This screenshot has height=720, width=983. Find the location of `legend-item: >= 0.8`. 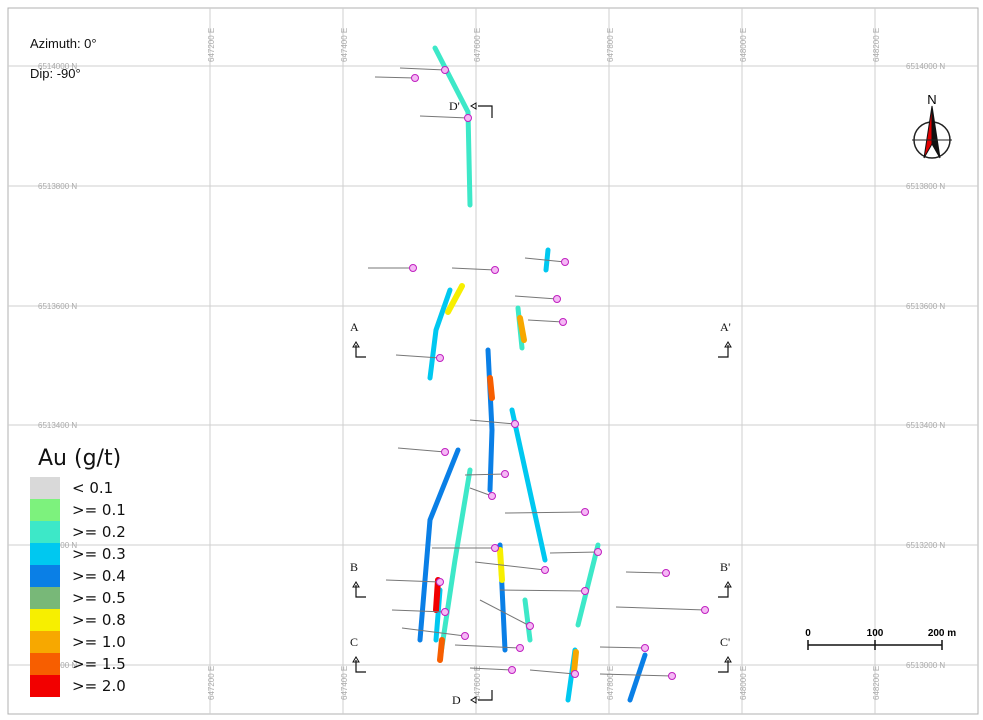

legend-item: >= 0.8 is located at coordinates (110, 620).